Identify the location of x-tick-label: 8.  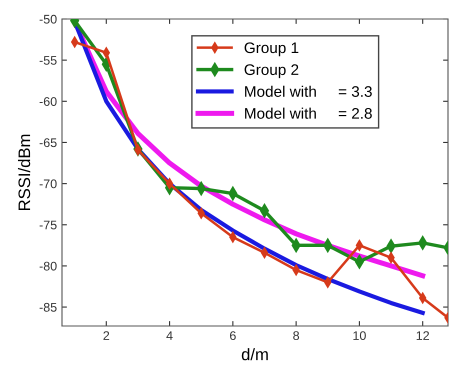
(296, 335).